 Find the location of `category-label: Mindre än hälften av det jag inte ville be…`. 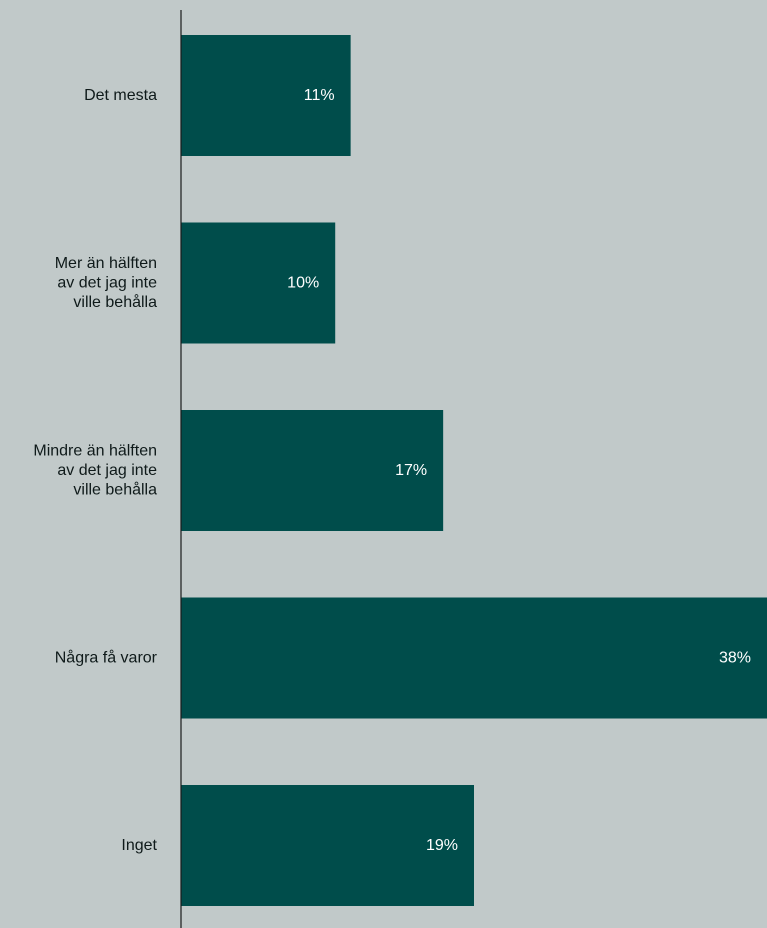

category-label: Mindre än hälften av det jag inte ville be… is located at coordinates (95, 471).